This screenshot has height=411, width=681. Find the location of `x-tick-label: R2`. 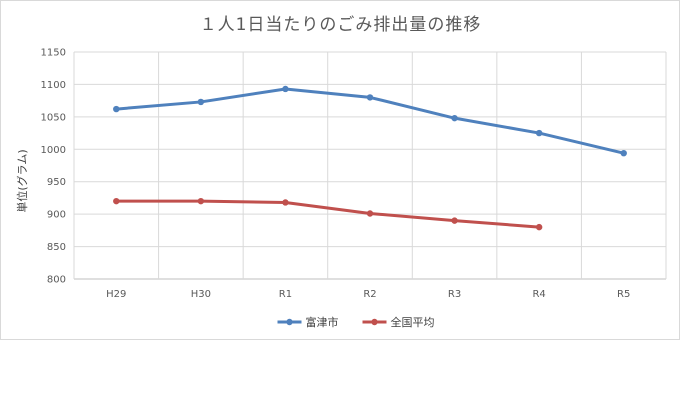

x-tick-label: R2 is located at coordinates (369, 294).